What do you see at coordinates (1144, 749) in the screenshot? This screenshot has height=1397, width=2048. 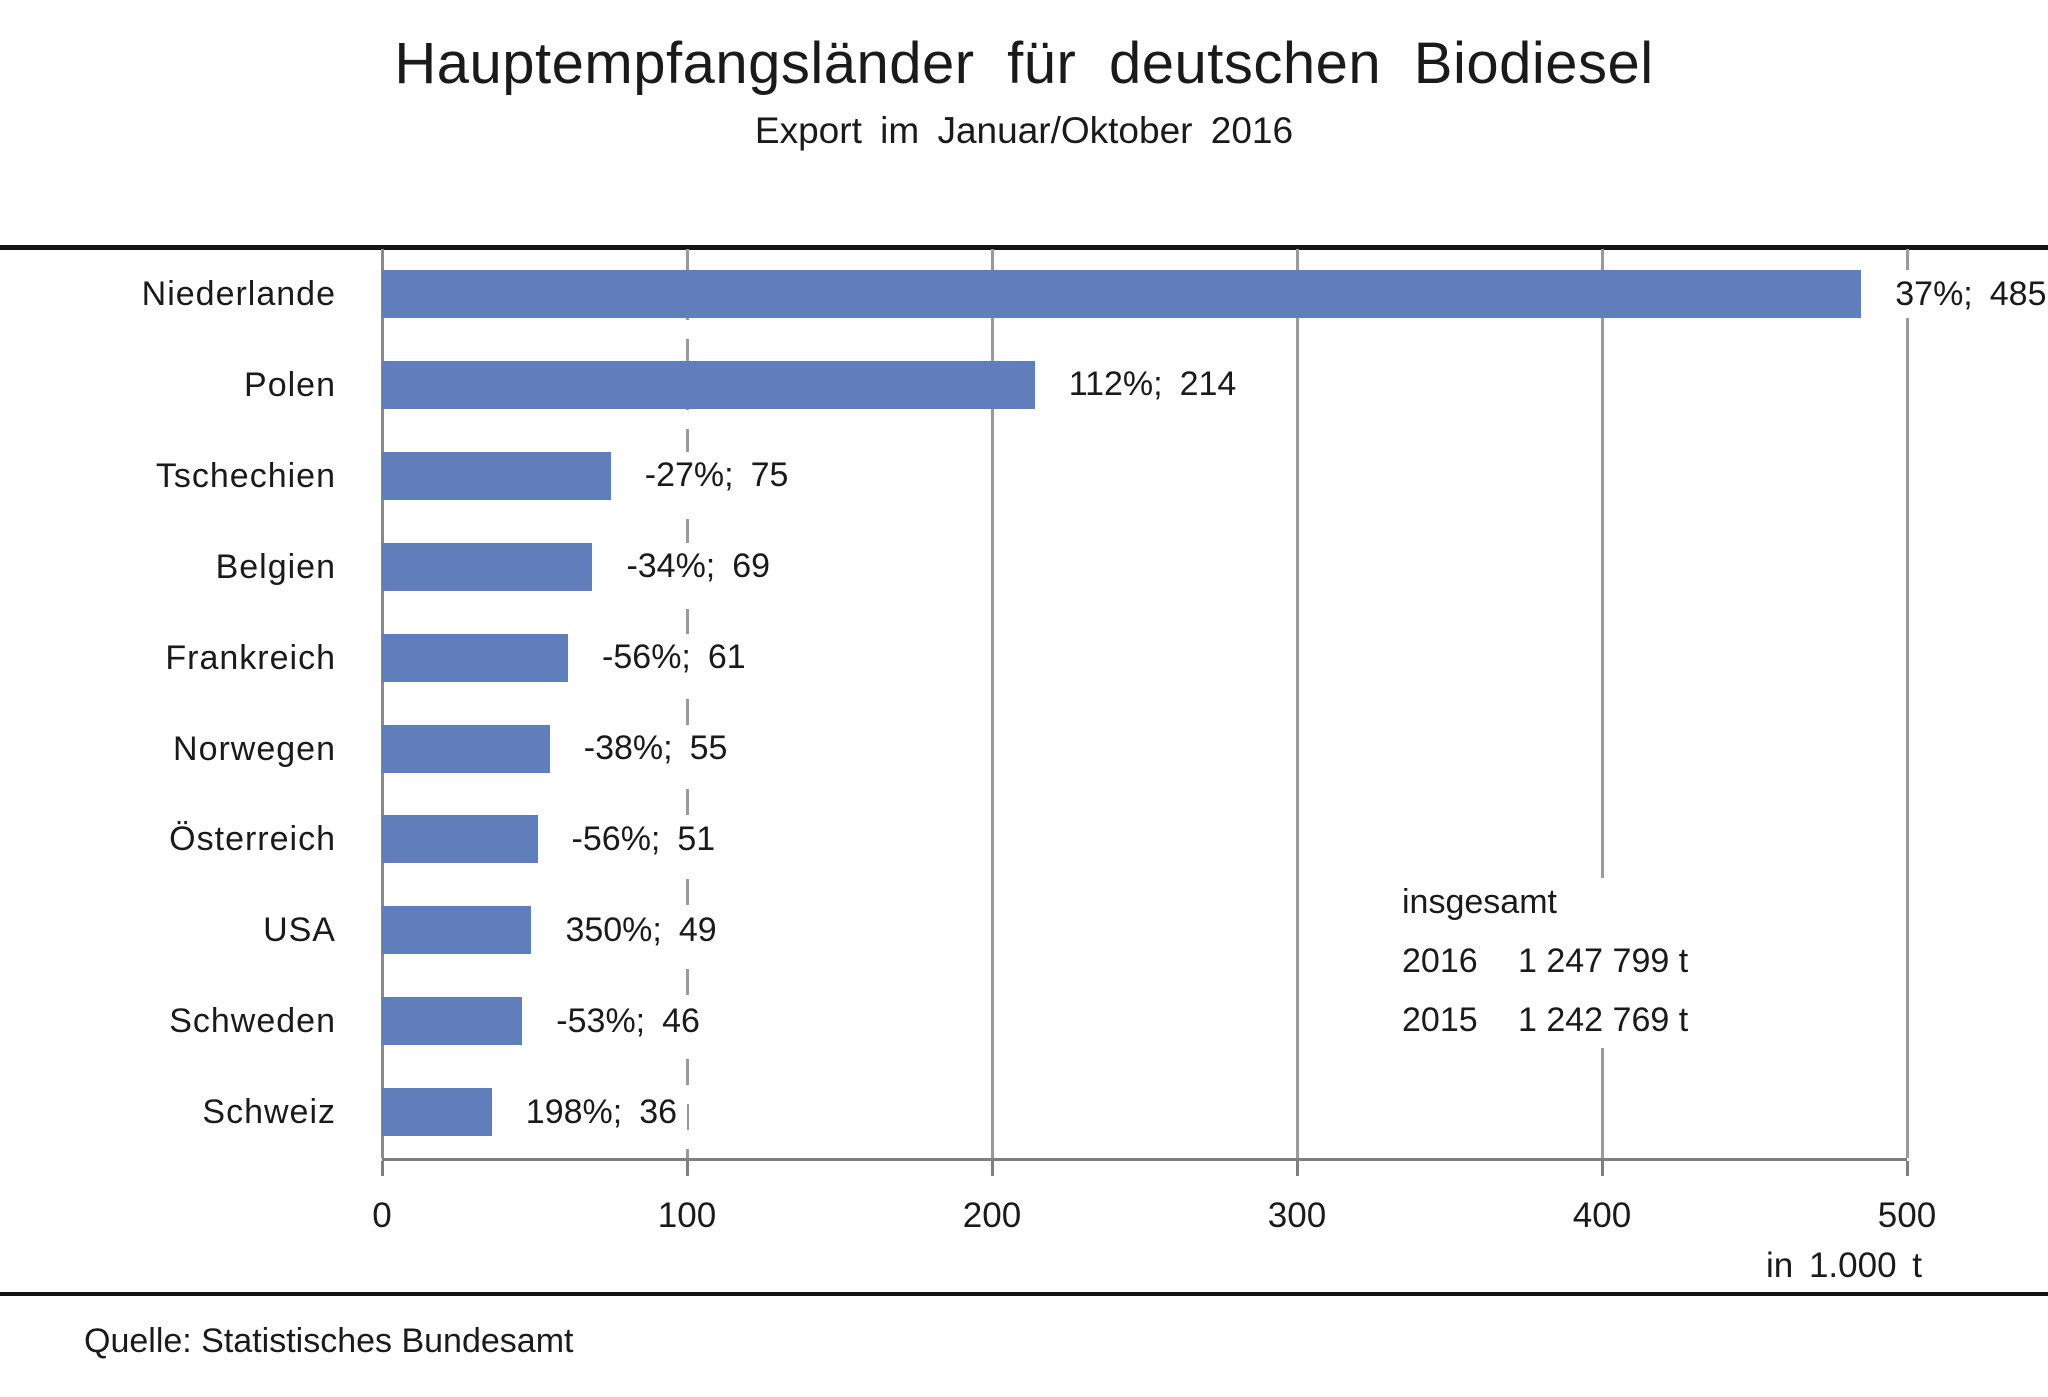 I see `bar-row: -38%; 55` at bounding box center [1144, 749].